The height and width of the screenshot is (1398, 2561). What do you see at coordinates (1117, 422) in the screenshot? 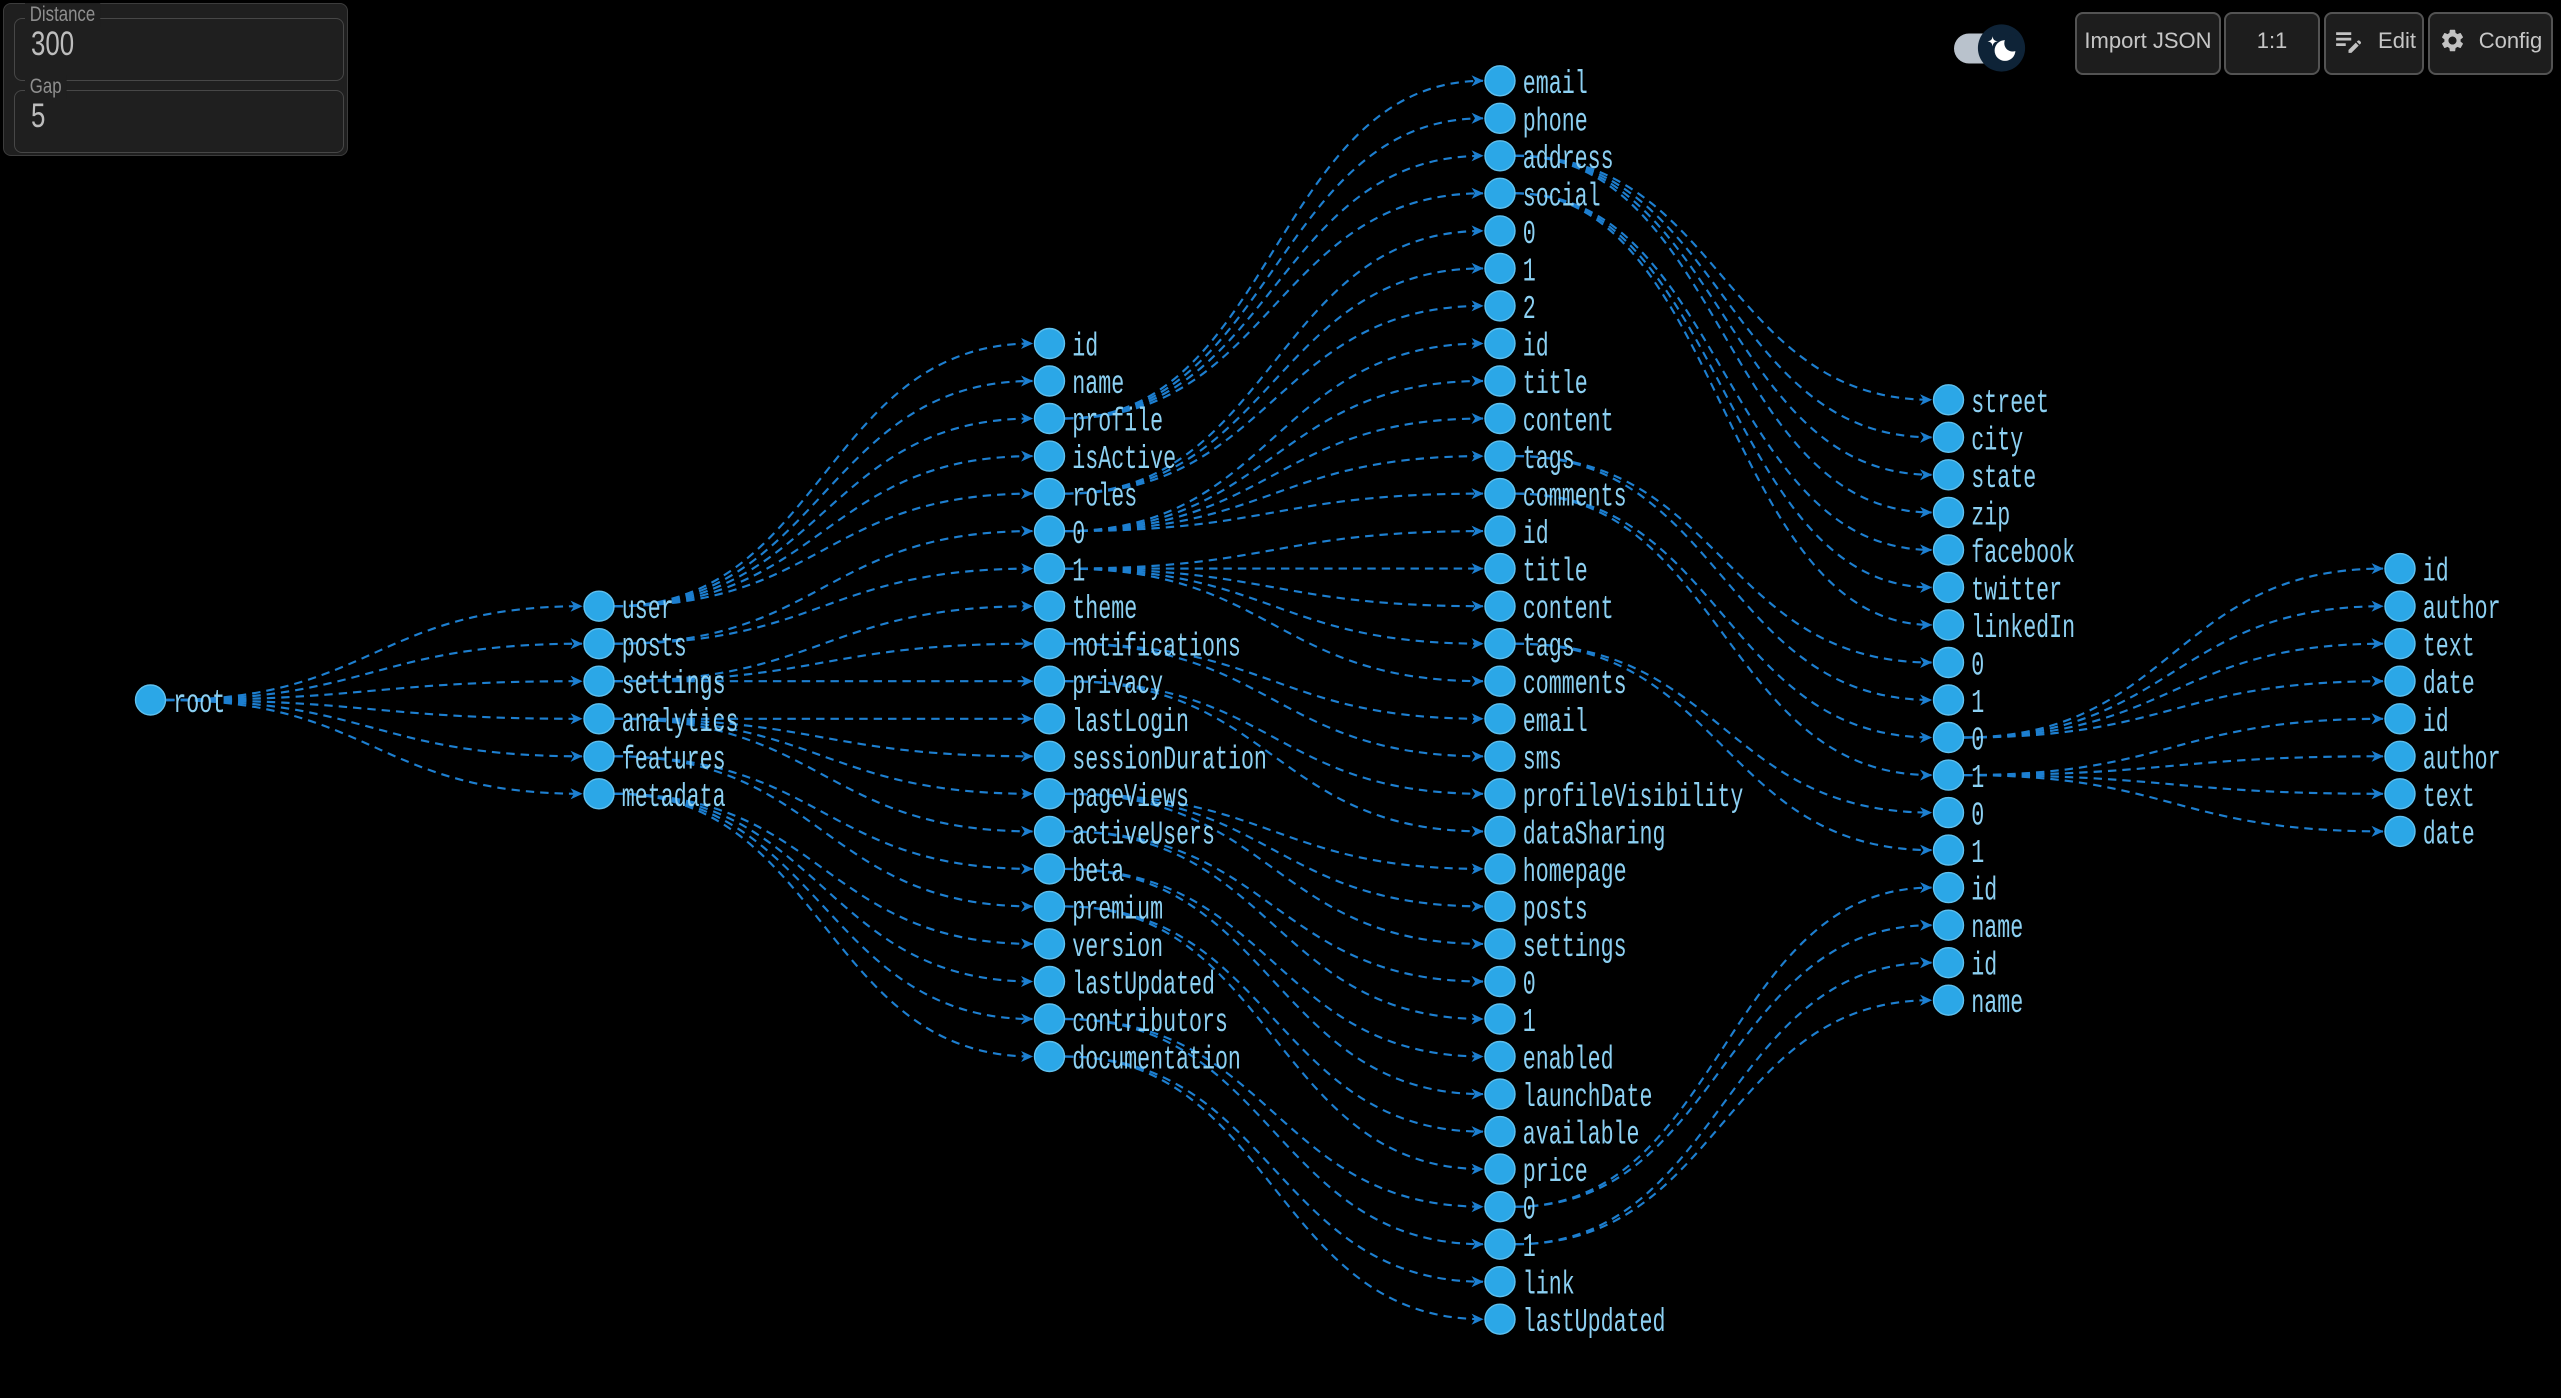
I see `svg-text: profile` at bounding box center [1117, 422].